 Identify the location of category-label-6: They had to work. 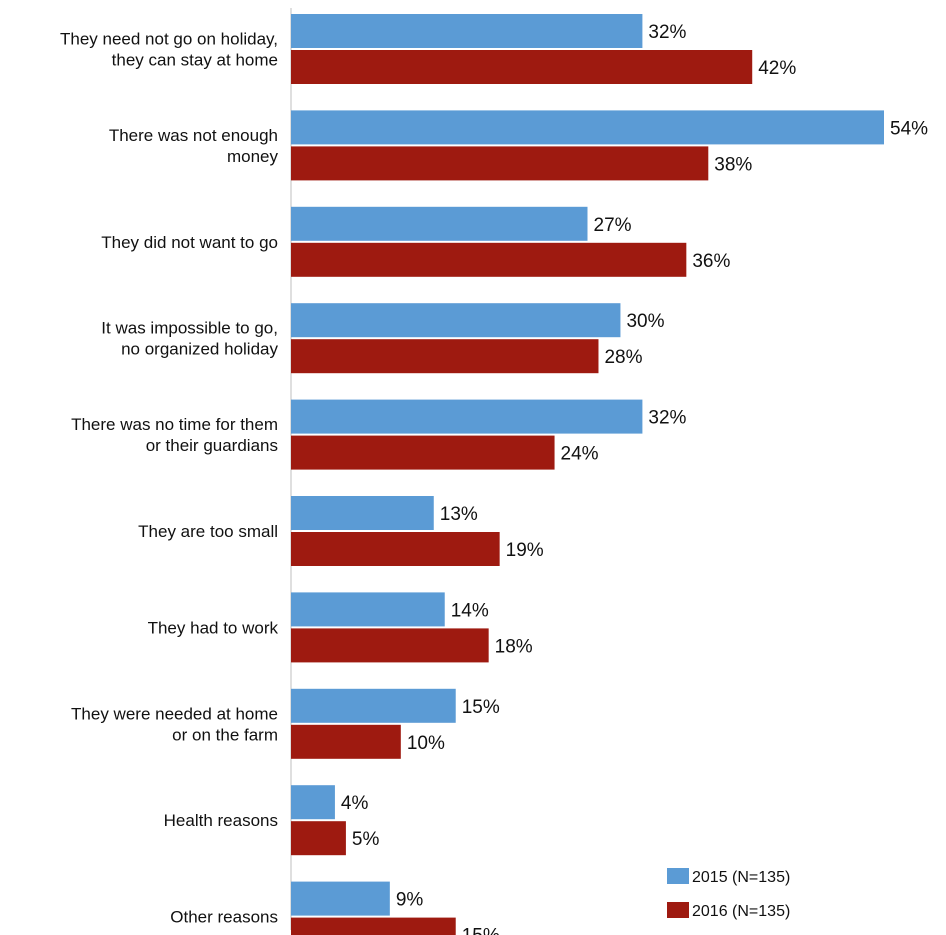
(213, 627).